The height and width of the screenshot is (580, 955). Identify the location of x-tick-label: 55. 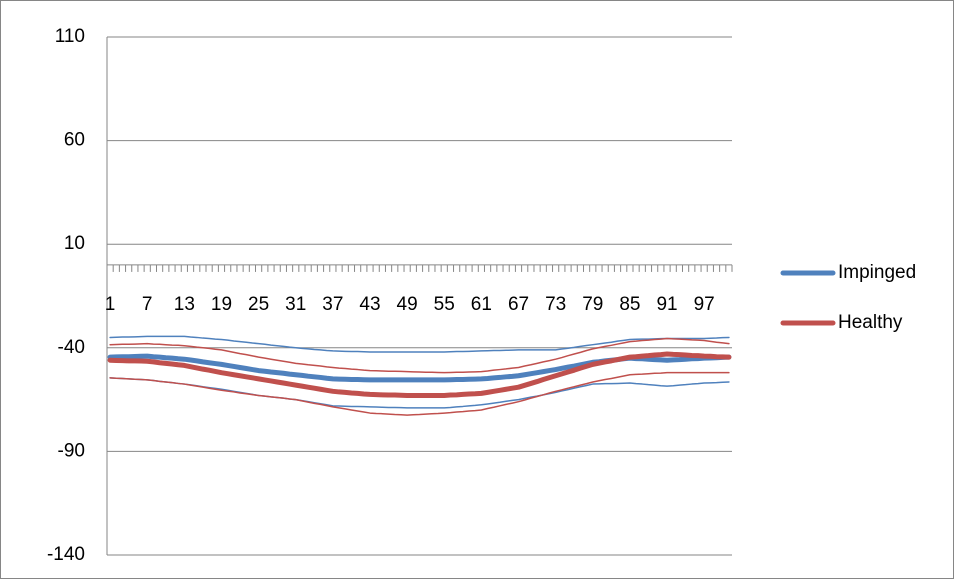
(444, 304).